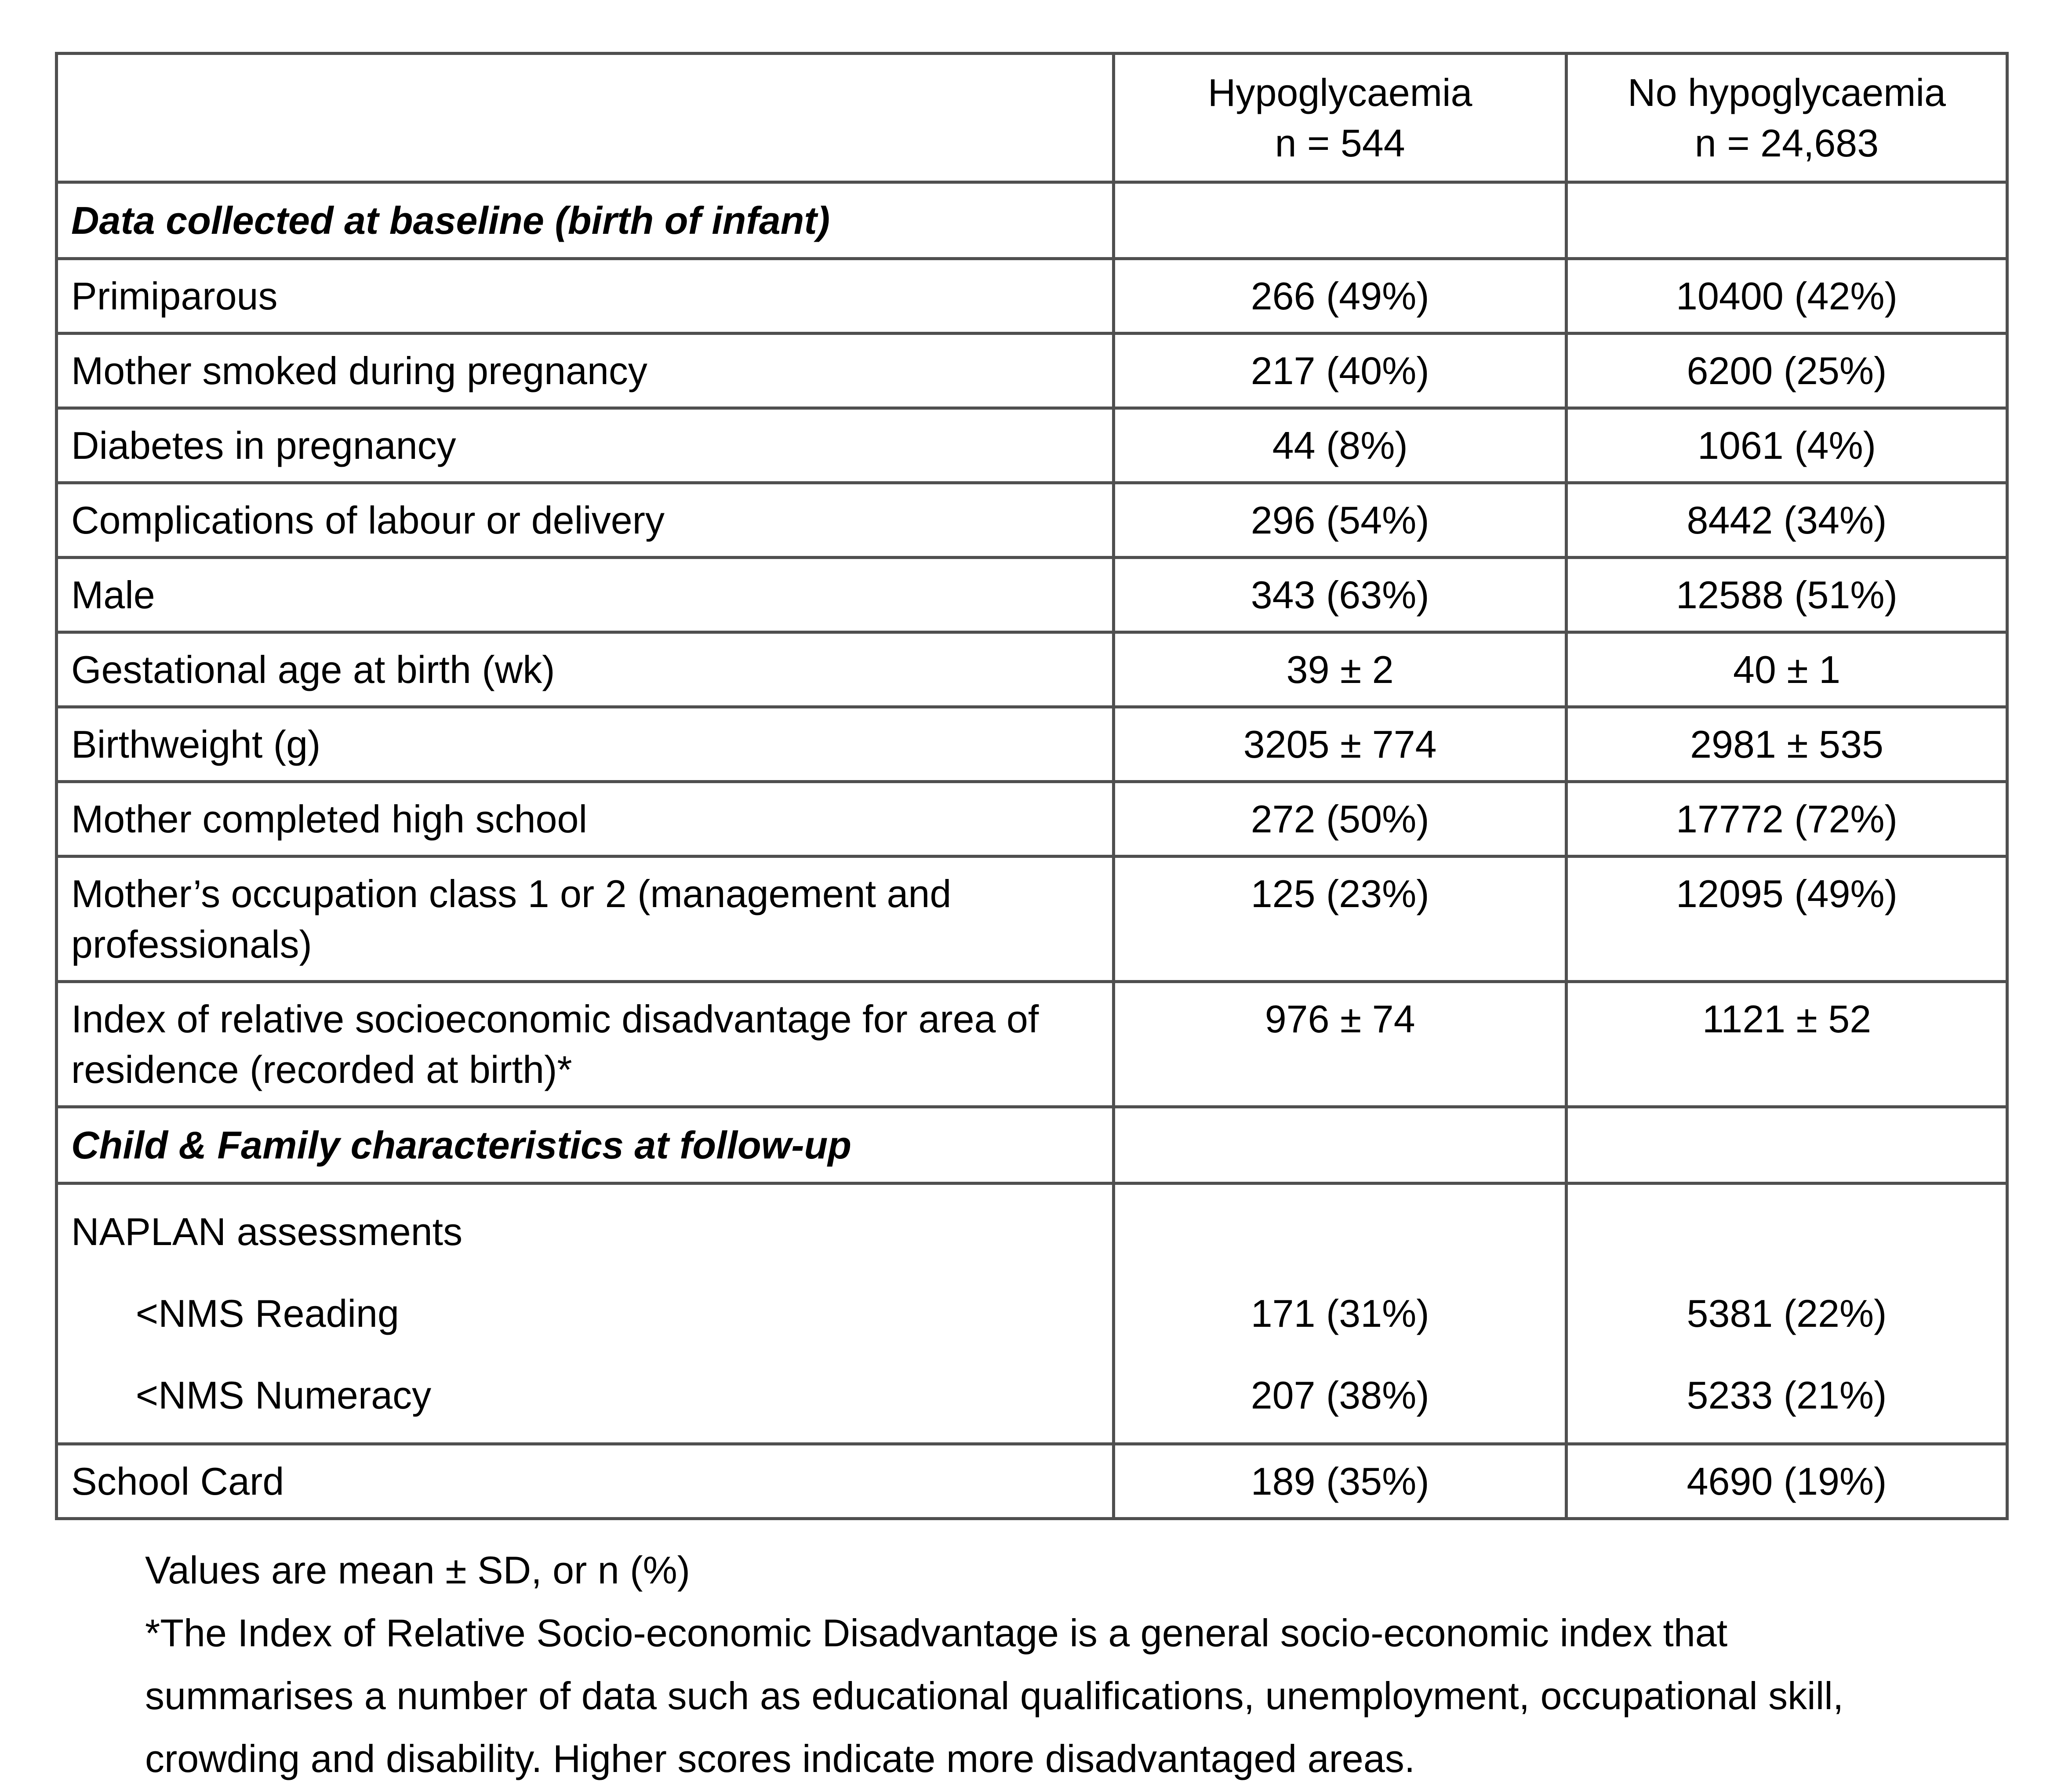 Image resolution: width=2072 pixels, height=1790 pixels. What do you see at coordinates (1787, 296) in the screenshot?
I see `cell-value-nohypo: 10400 (42%)` at bounding box center [1787, 296].